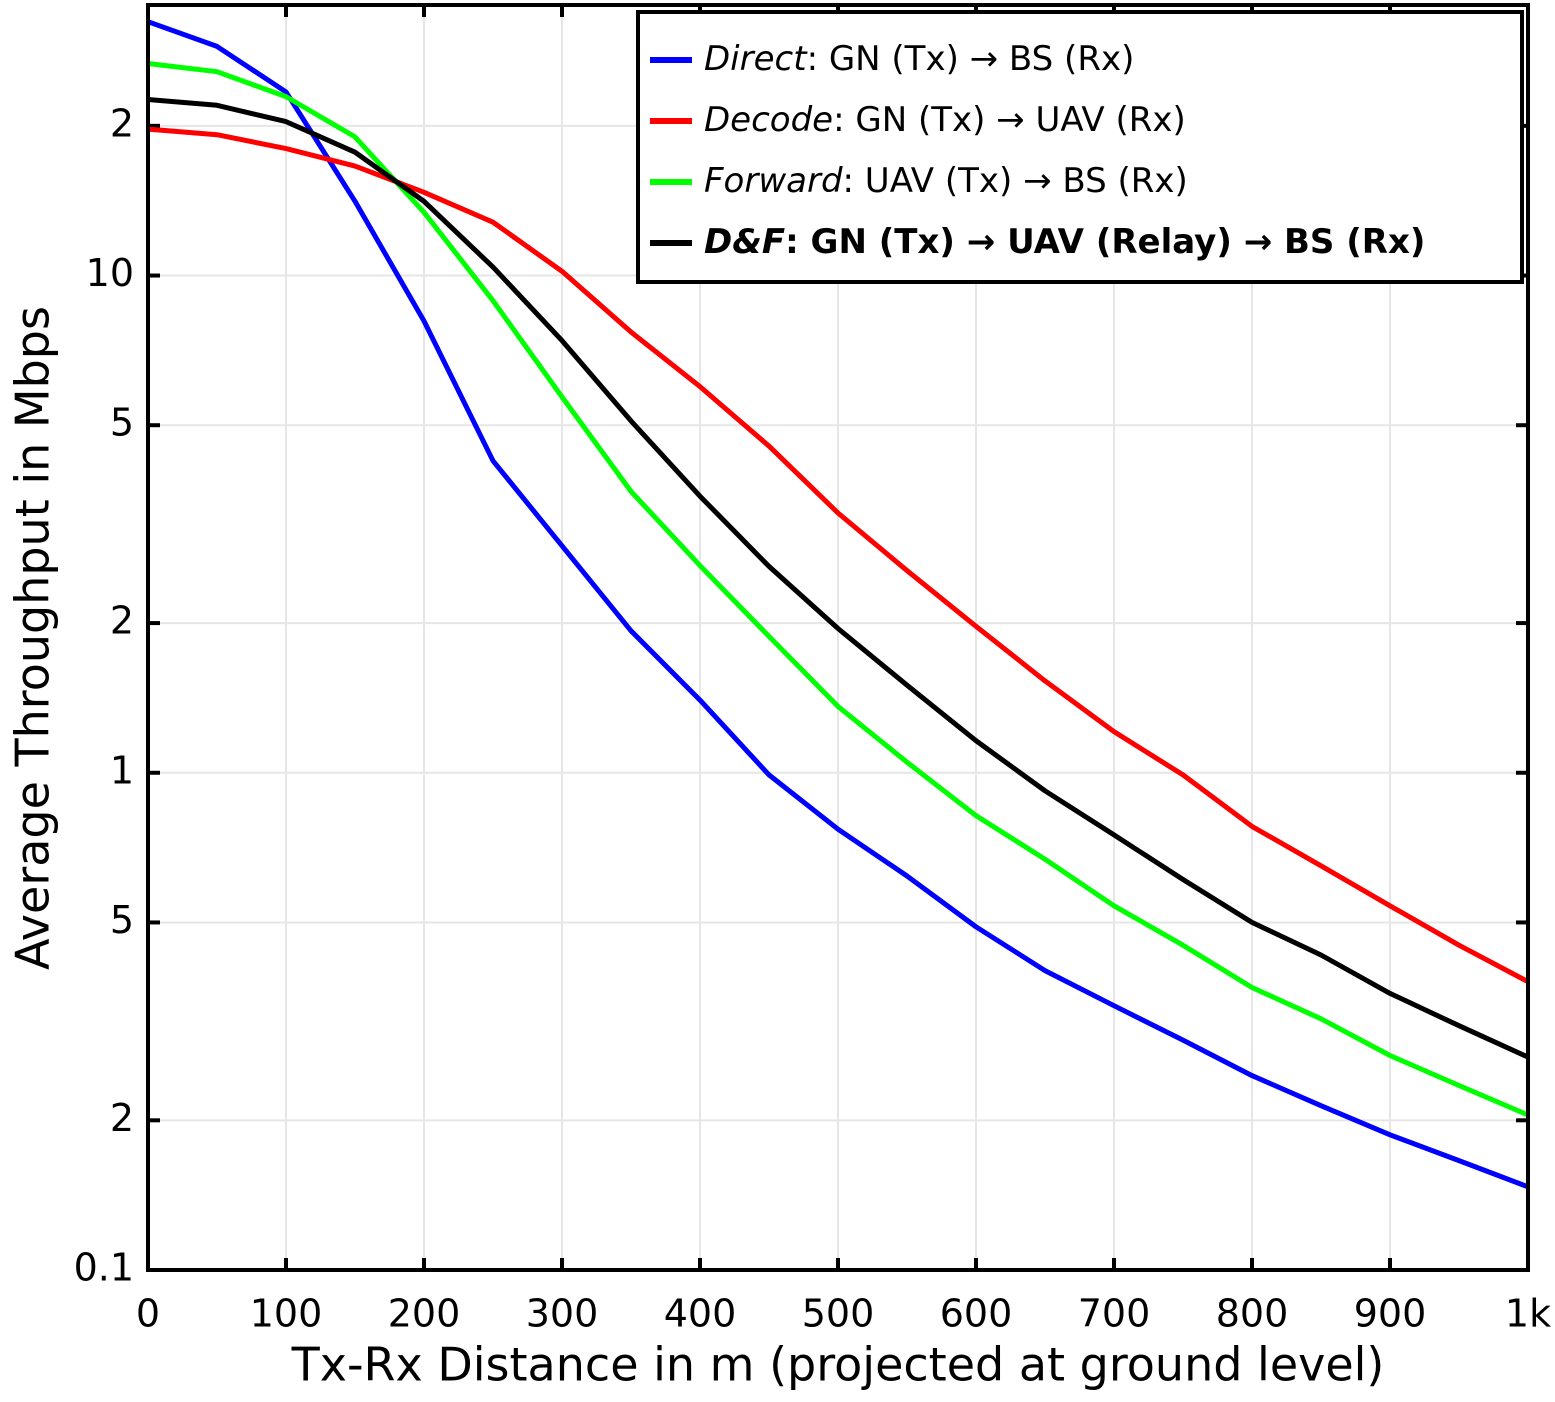 This screenshot has width=1555, height=1402. What do you see at coordinates (1252, 1314) in the screenshot?
I see `x-tick-label: 800` at bounding box center [1252, 1314].